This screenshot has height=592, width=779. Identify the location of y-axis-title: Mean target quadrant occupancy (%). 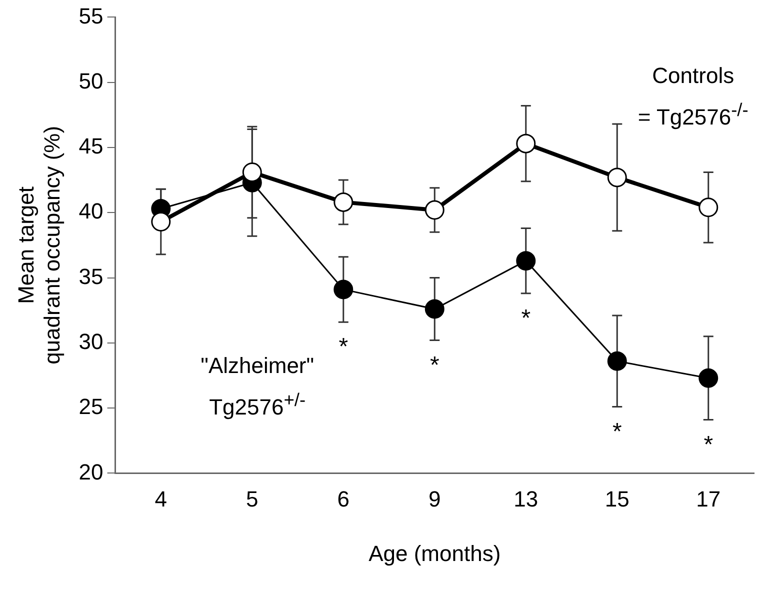
(39, 245).